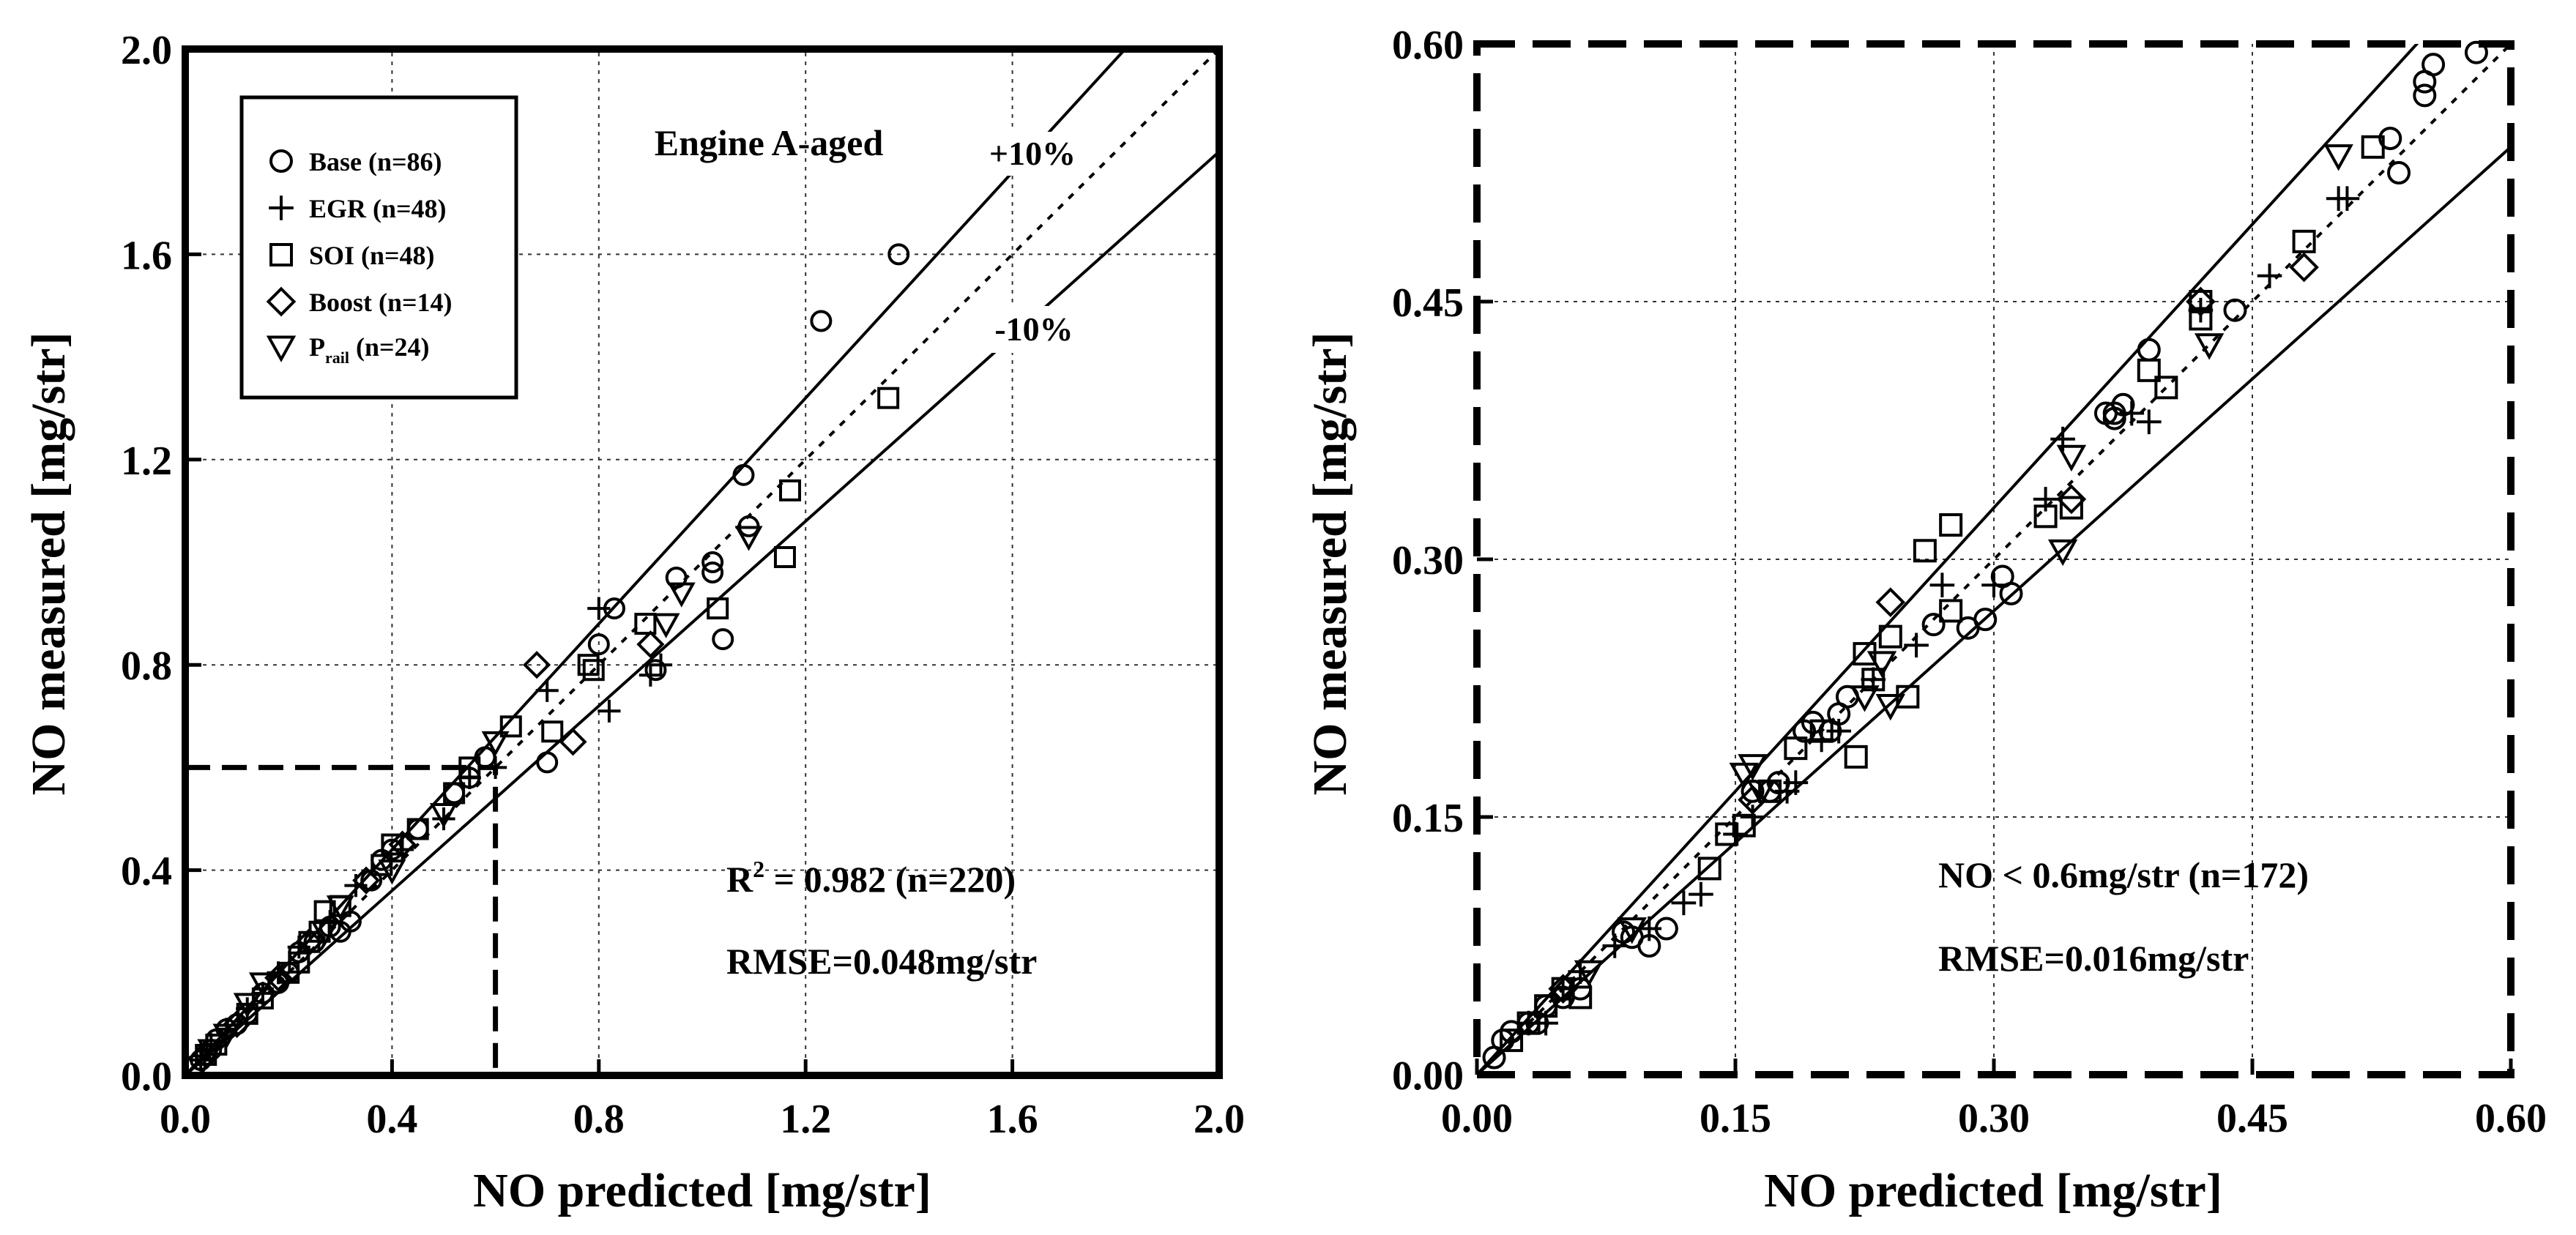  Describe the element at coordinates (281, 161) in the screenshot. I see `legend-symbol-circle` at that location.